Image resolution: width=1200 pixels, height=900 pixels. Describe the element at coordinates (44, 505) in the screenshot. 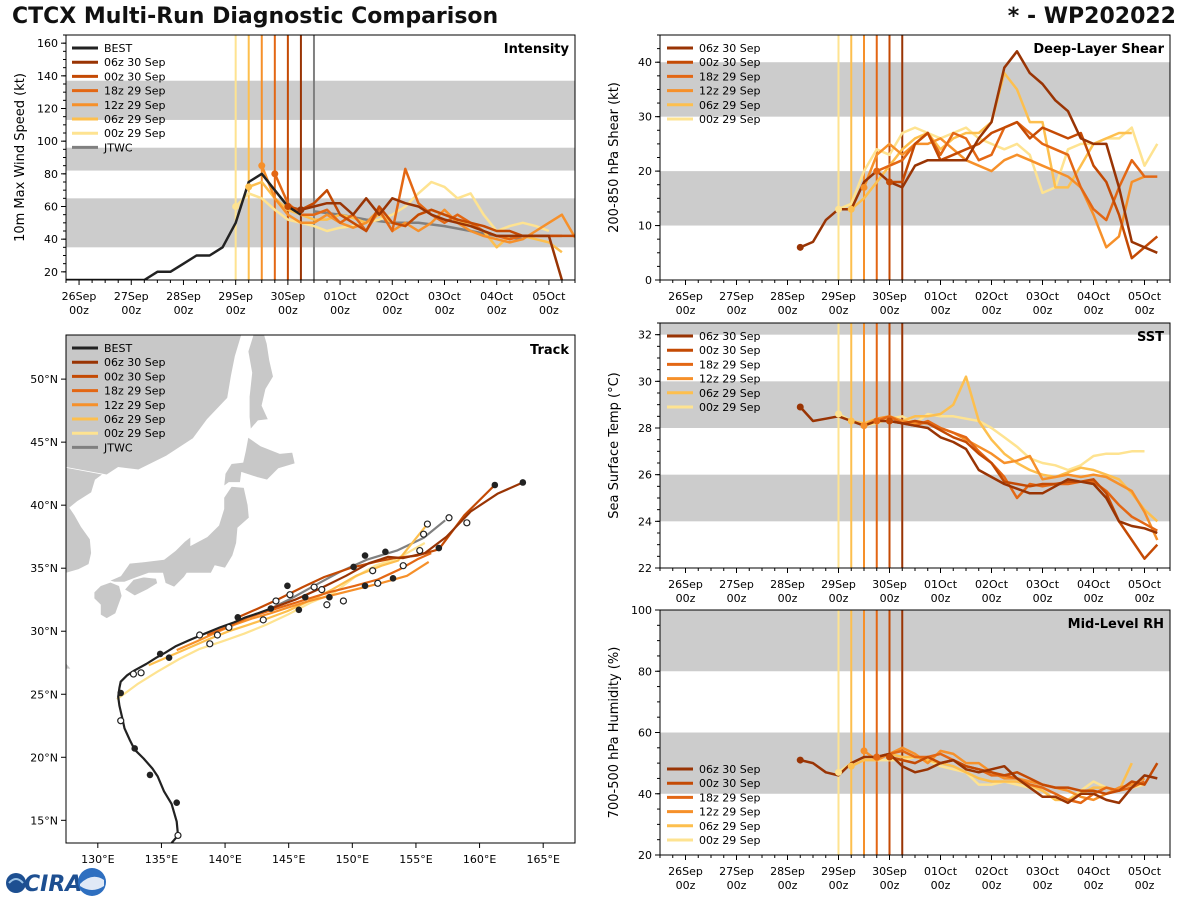

I see `y-tick-label: 40°N` at that location.